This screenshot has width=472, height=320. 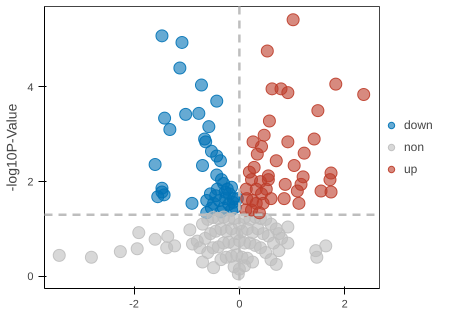 What do you see at coordinates (30, 182) in the screenshot?
I see `y-tick-label: 2` at bounding box center [30, 182].